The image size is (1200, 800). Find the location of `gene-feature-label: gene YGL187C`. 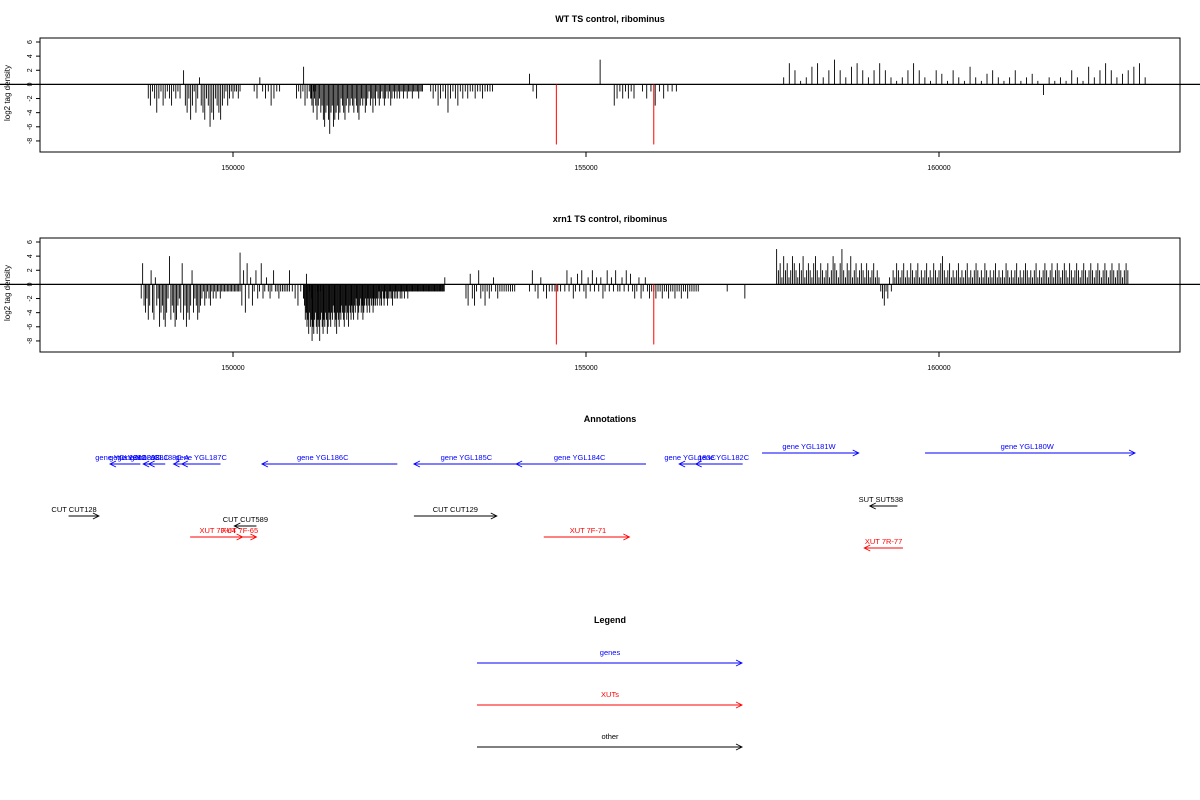

gene-feature-label: gene YGL187C is located at coordinates (201, 457).